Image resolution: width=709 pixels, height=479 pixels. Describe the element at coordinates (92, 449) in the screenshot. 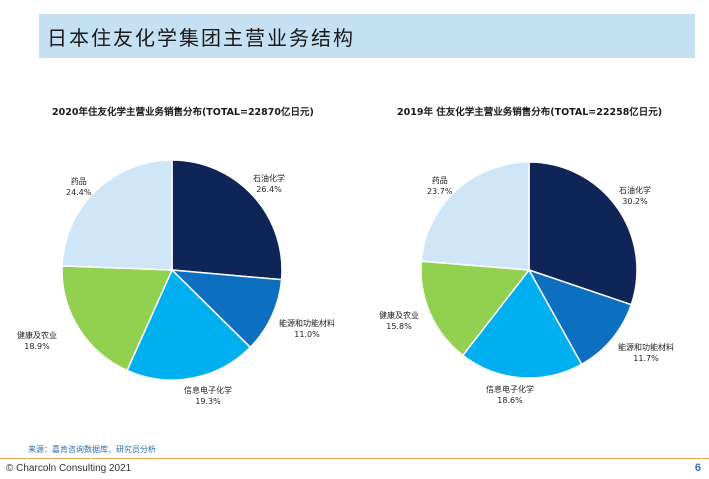

I see `source-note: 来源：嘉肯咨询数据库、研究员分析` at that location.